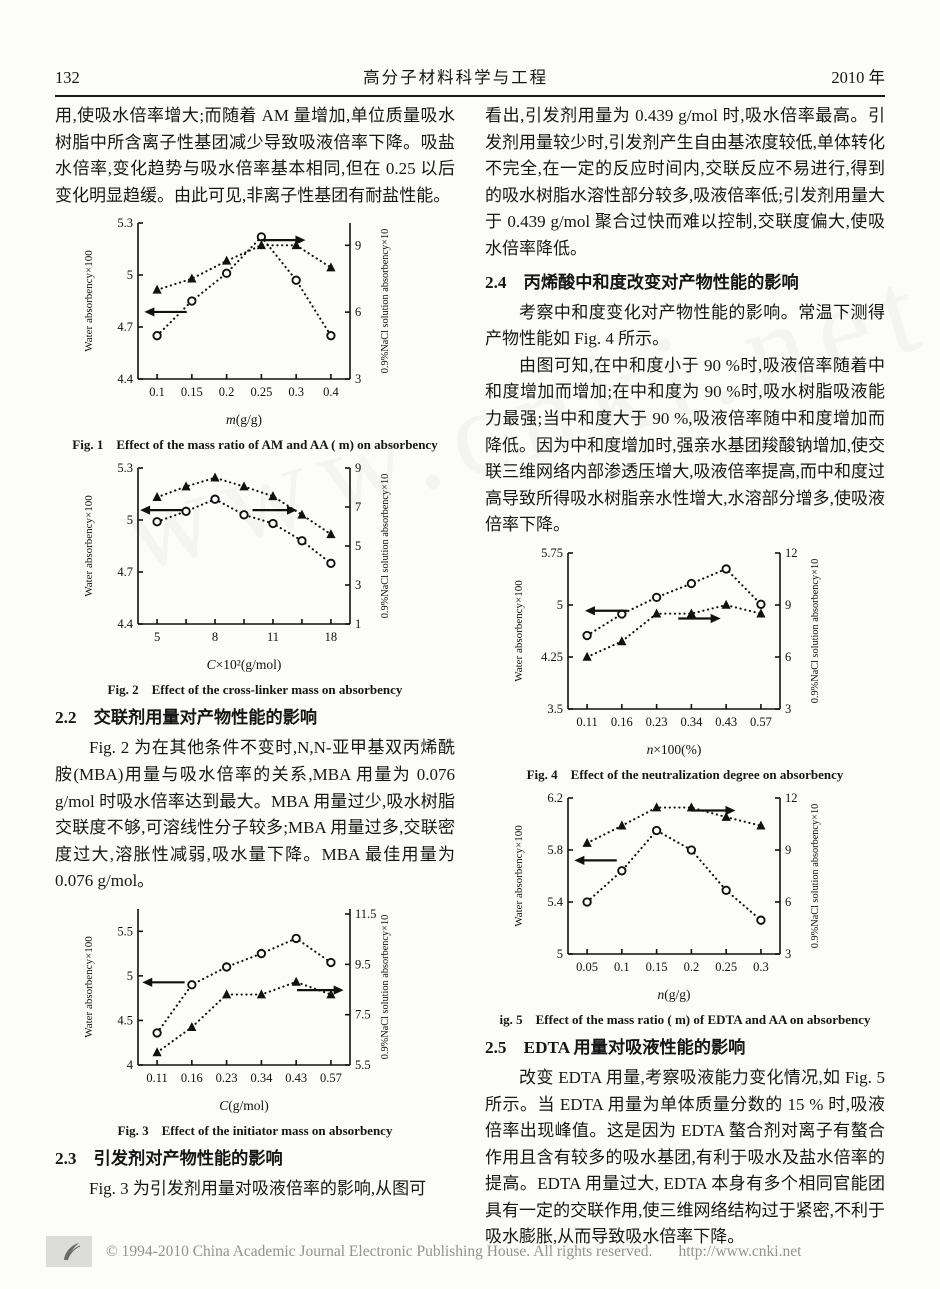  What do you see at coordinates (363, 964) in the screenshot?
I see `svg-text: 9.5` at bounding box center [363, 964].